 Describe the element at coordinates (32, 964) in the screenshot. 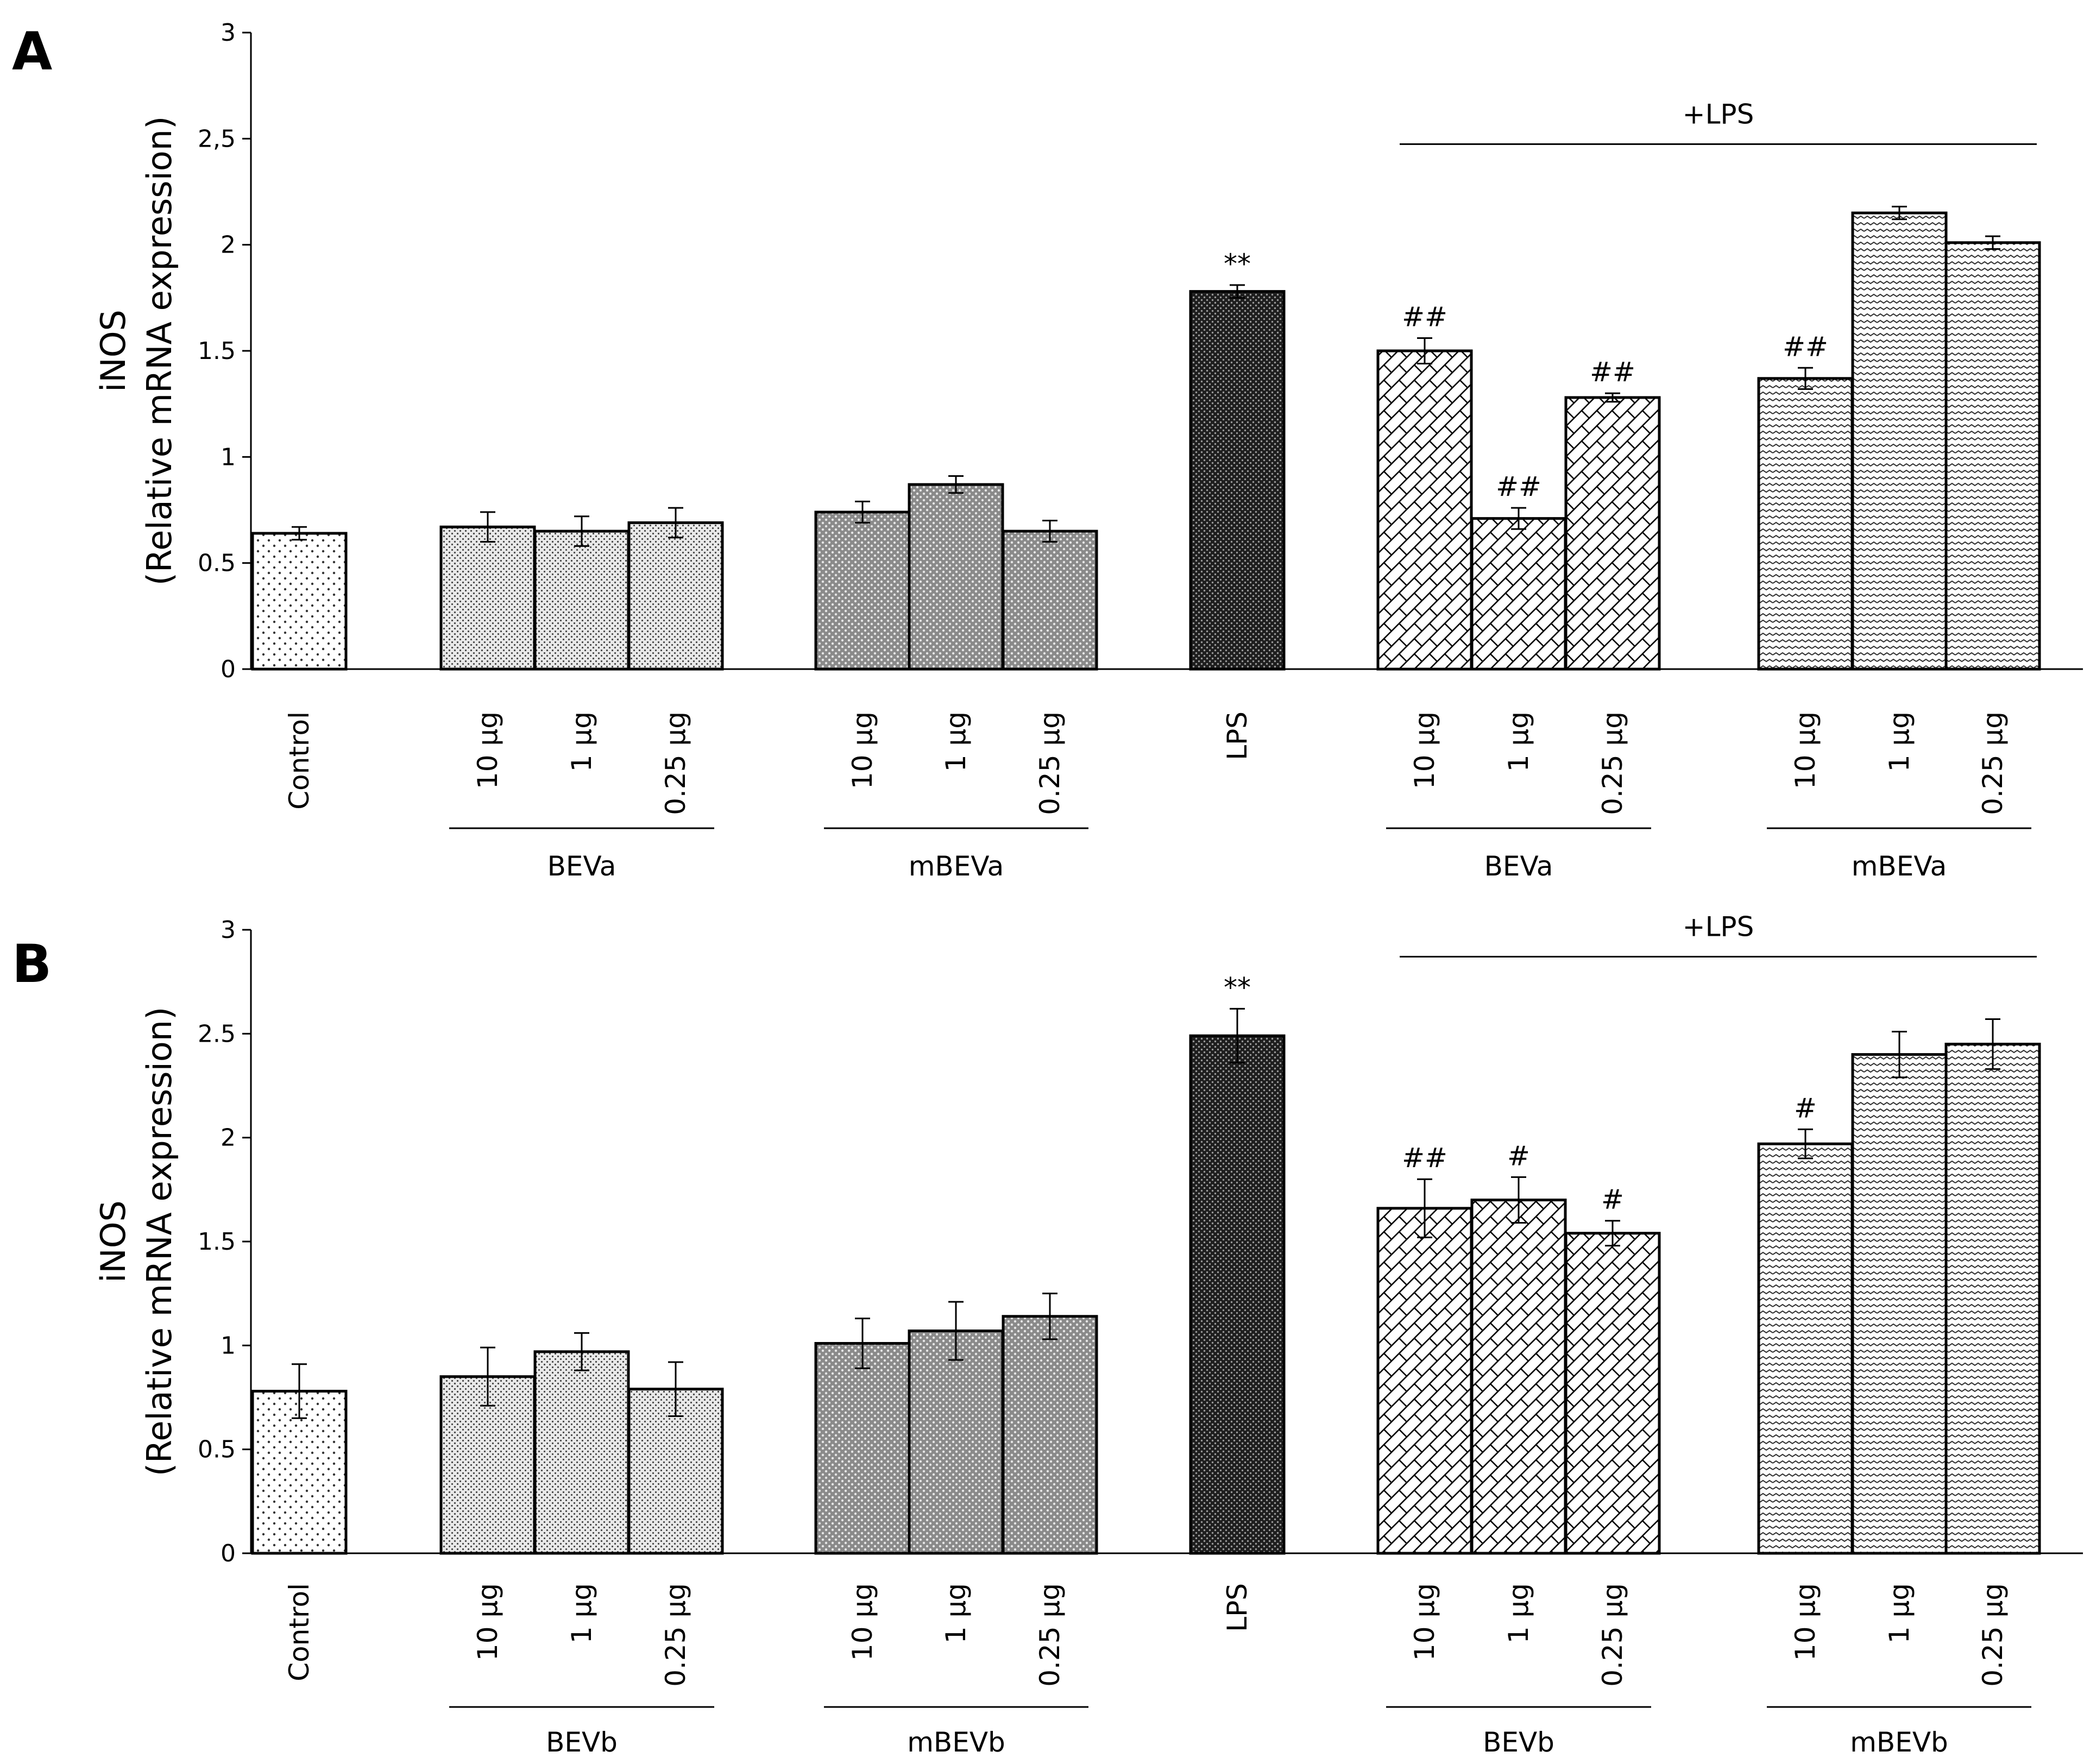

I see `panel-label-b: B` at that location.